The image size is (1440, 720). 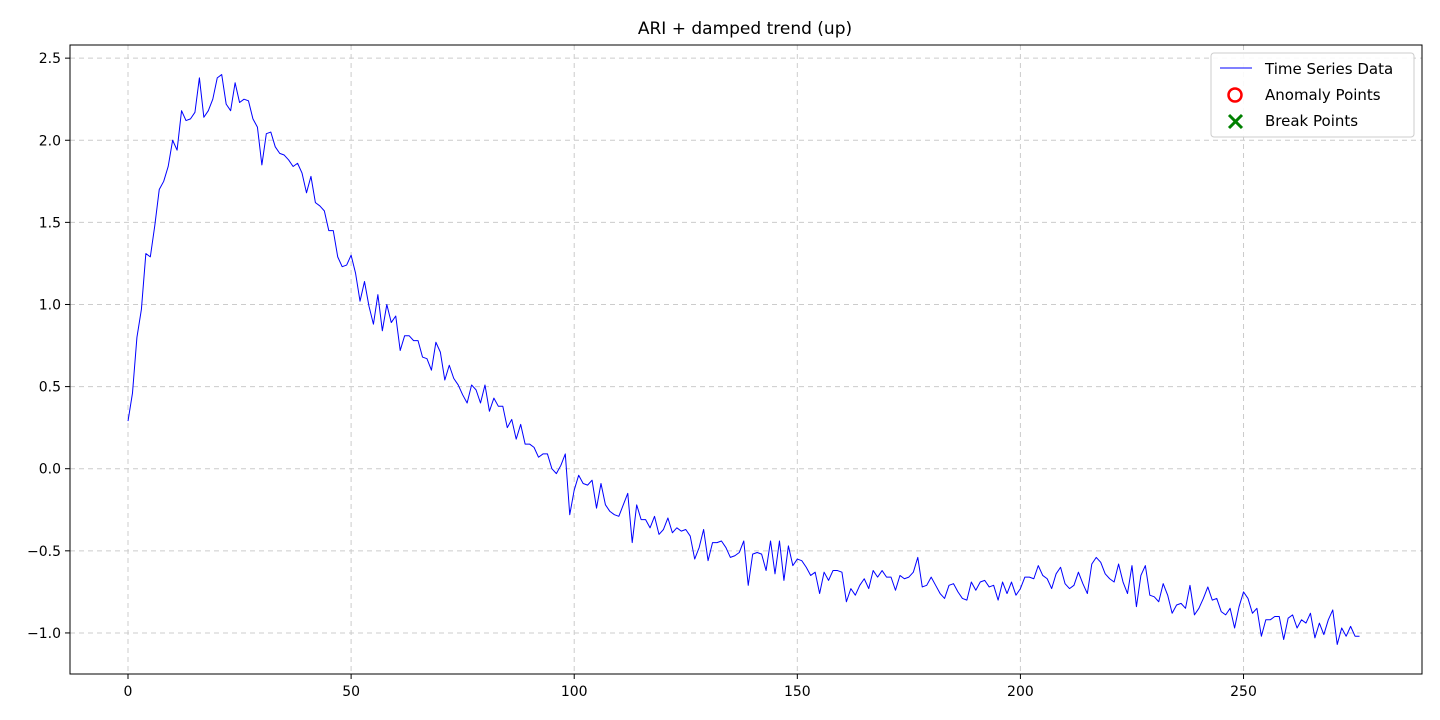 What do you see at coordinates (351, 692) in the screenshot?
I see `x-tick-label: 50` at bounding box center [351, 692].